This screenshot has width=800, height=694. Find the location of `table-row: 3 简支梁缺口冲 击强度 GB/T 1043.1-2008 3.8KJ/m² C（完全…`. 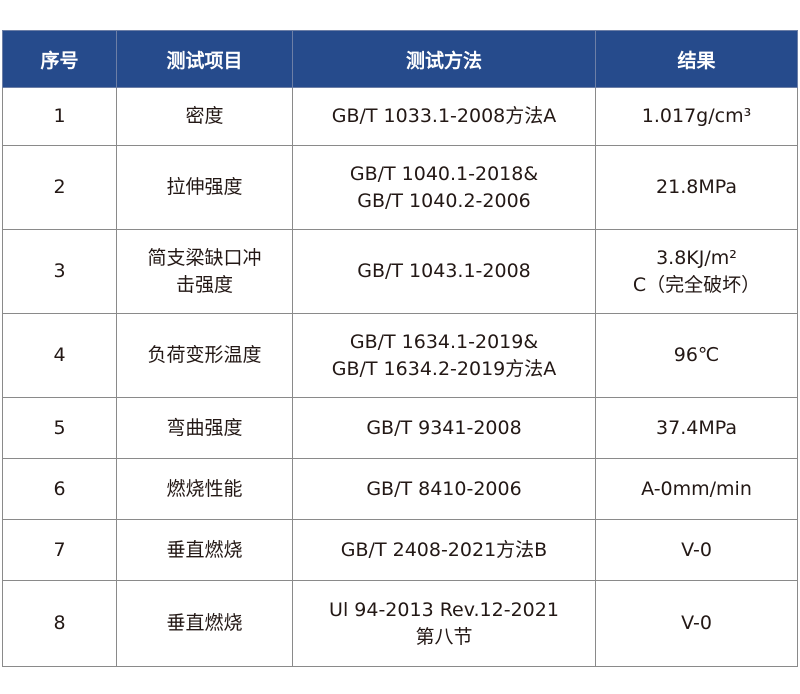

table-row: 3 简支梁缺口冲 击强度 GB/T 1043.1-2008 3.8KJ/m² C（完全… is located at coordinates (400, 271).